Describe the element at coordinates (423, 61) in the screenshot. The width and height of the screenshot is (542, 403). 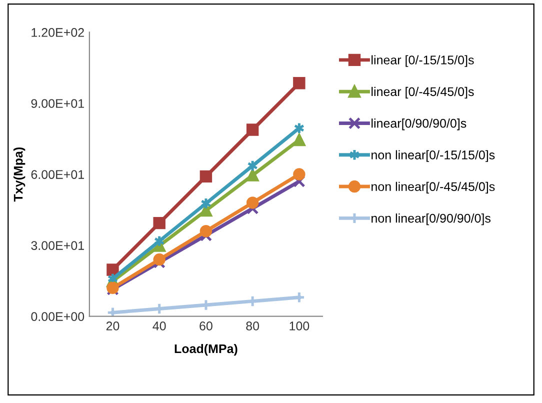
I see `legend-label: linear [0/-15/15/0]s` at that location.